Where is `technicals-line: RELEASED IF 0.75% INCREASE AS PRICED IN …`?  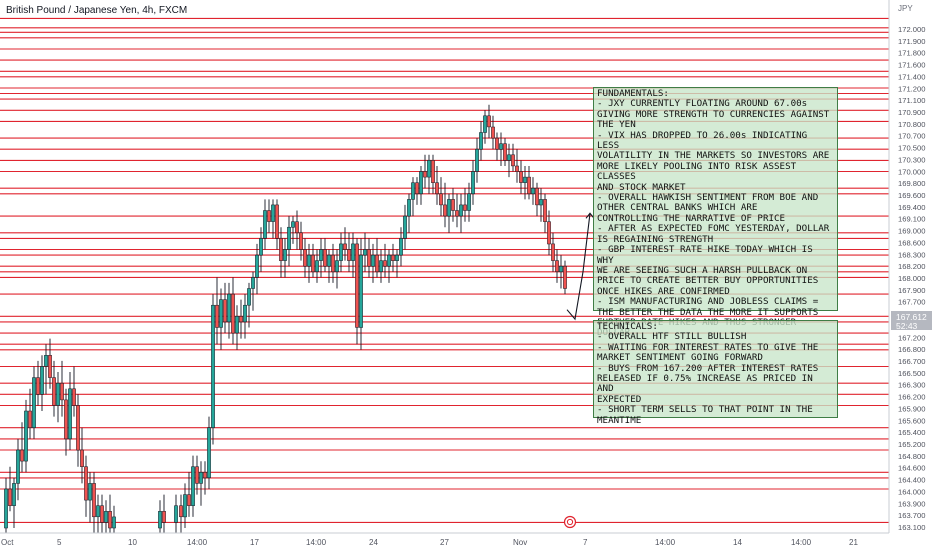 technicals-line: RELEASED IF 0.75% INCREASE AS PRICED IN … is located at coordinates (708, 384).